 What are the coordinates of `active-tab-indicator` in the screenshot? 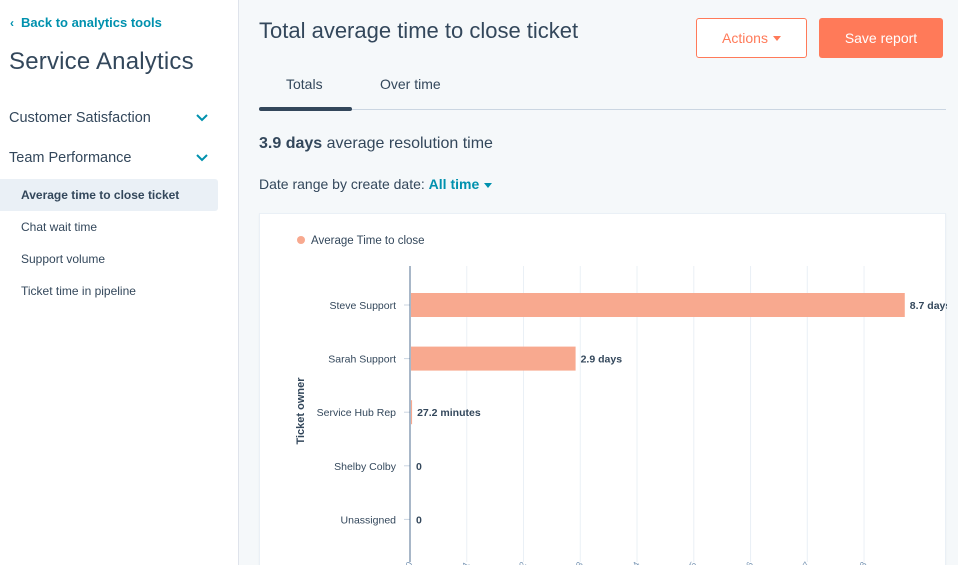 It's located at (305, 109).